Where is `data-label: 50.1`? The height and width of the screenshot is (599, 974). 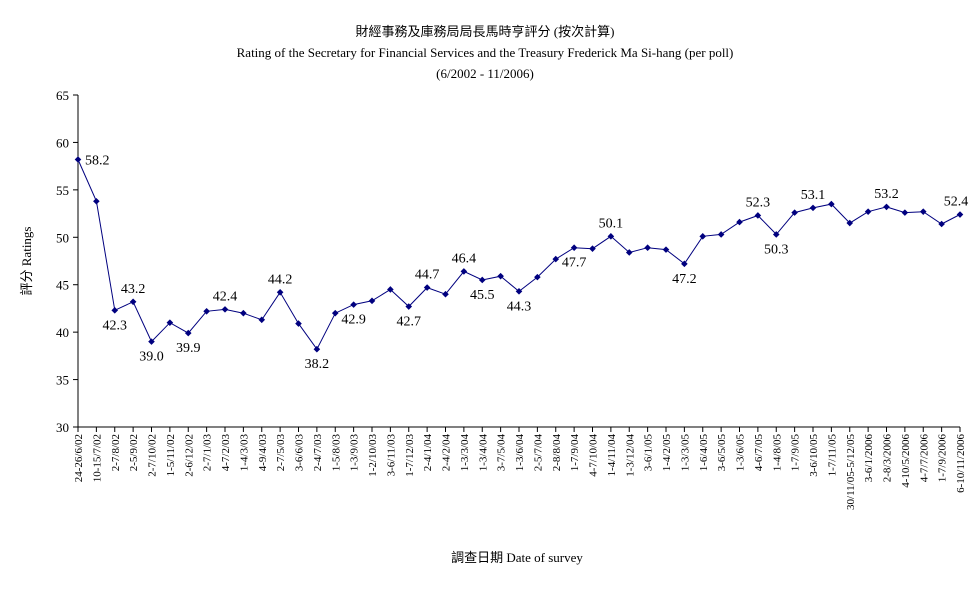 data-label: 50.1 is located at coordinates (611, 223).